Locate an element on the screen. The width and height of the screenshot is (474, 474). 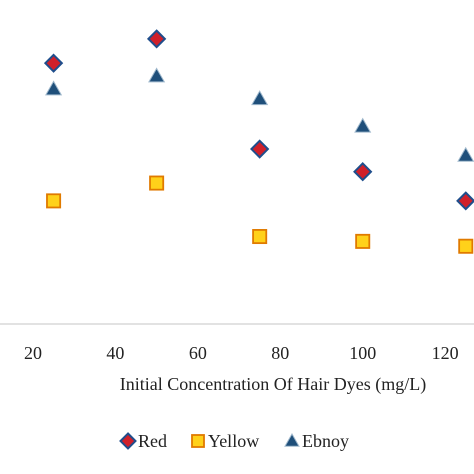
legend-ebnoy-marker is located at coordinates (292, 439).